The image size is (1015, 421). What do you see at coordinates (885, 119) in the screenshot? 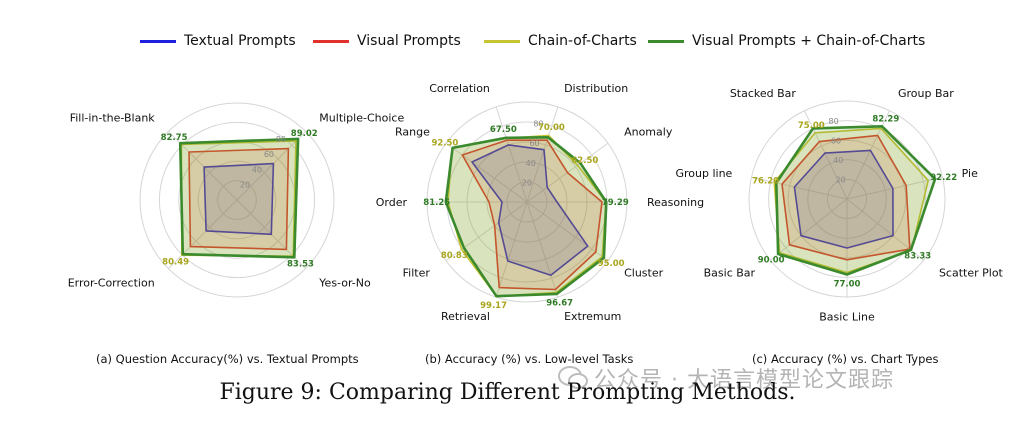
I see `value-annotation: 82.29` at bounding box center [885, 119].